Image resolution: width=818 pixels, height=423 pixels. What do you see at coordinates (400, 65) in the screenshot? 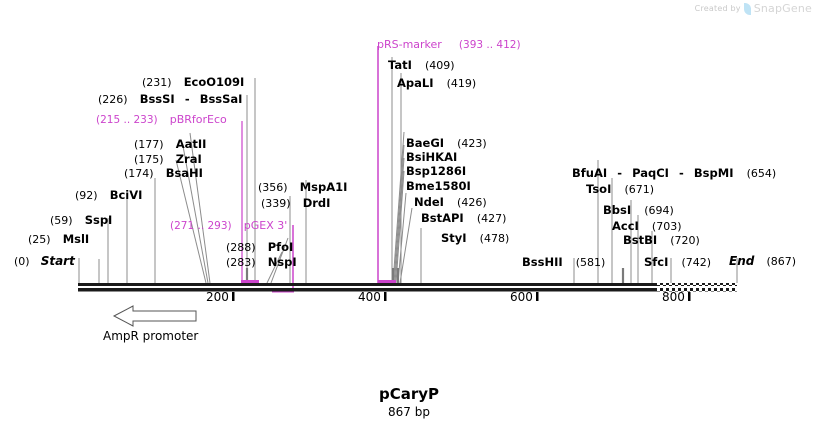
I see `enzyme-name: TatI` at bounding box center [400, 65].